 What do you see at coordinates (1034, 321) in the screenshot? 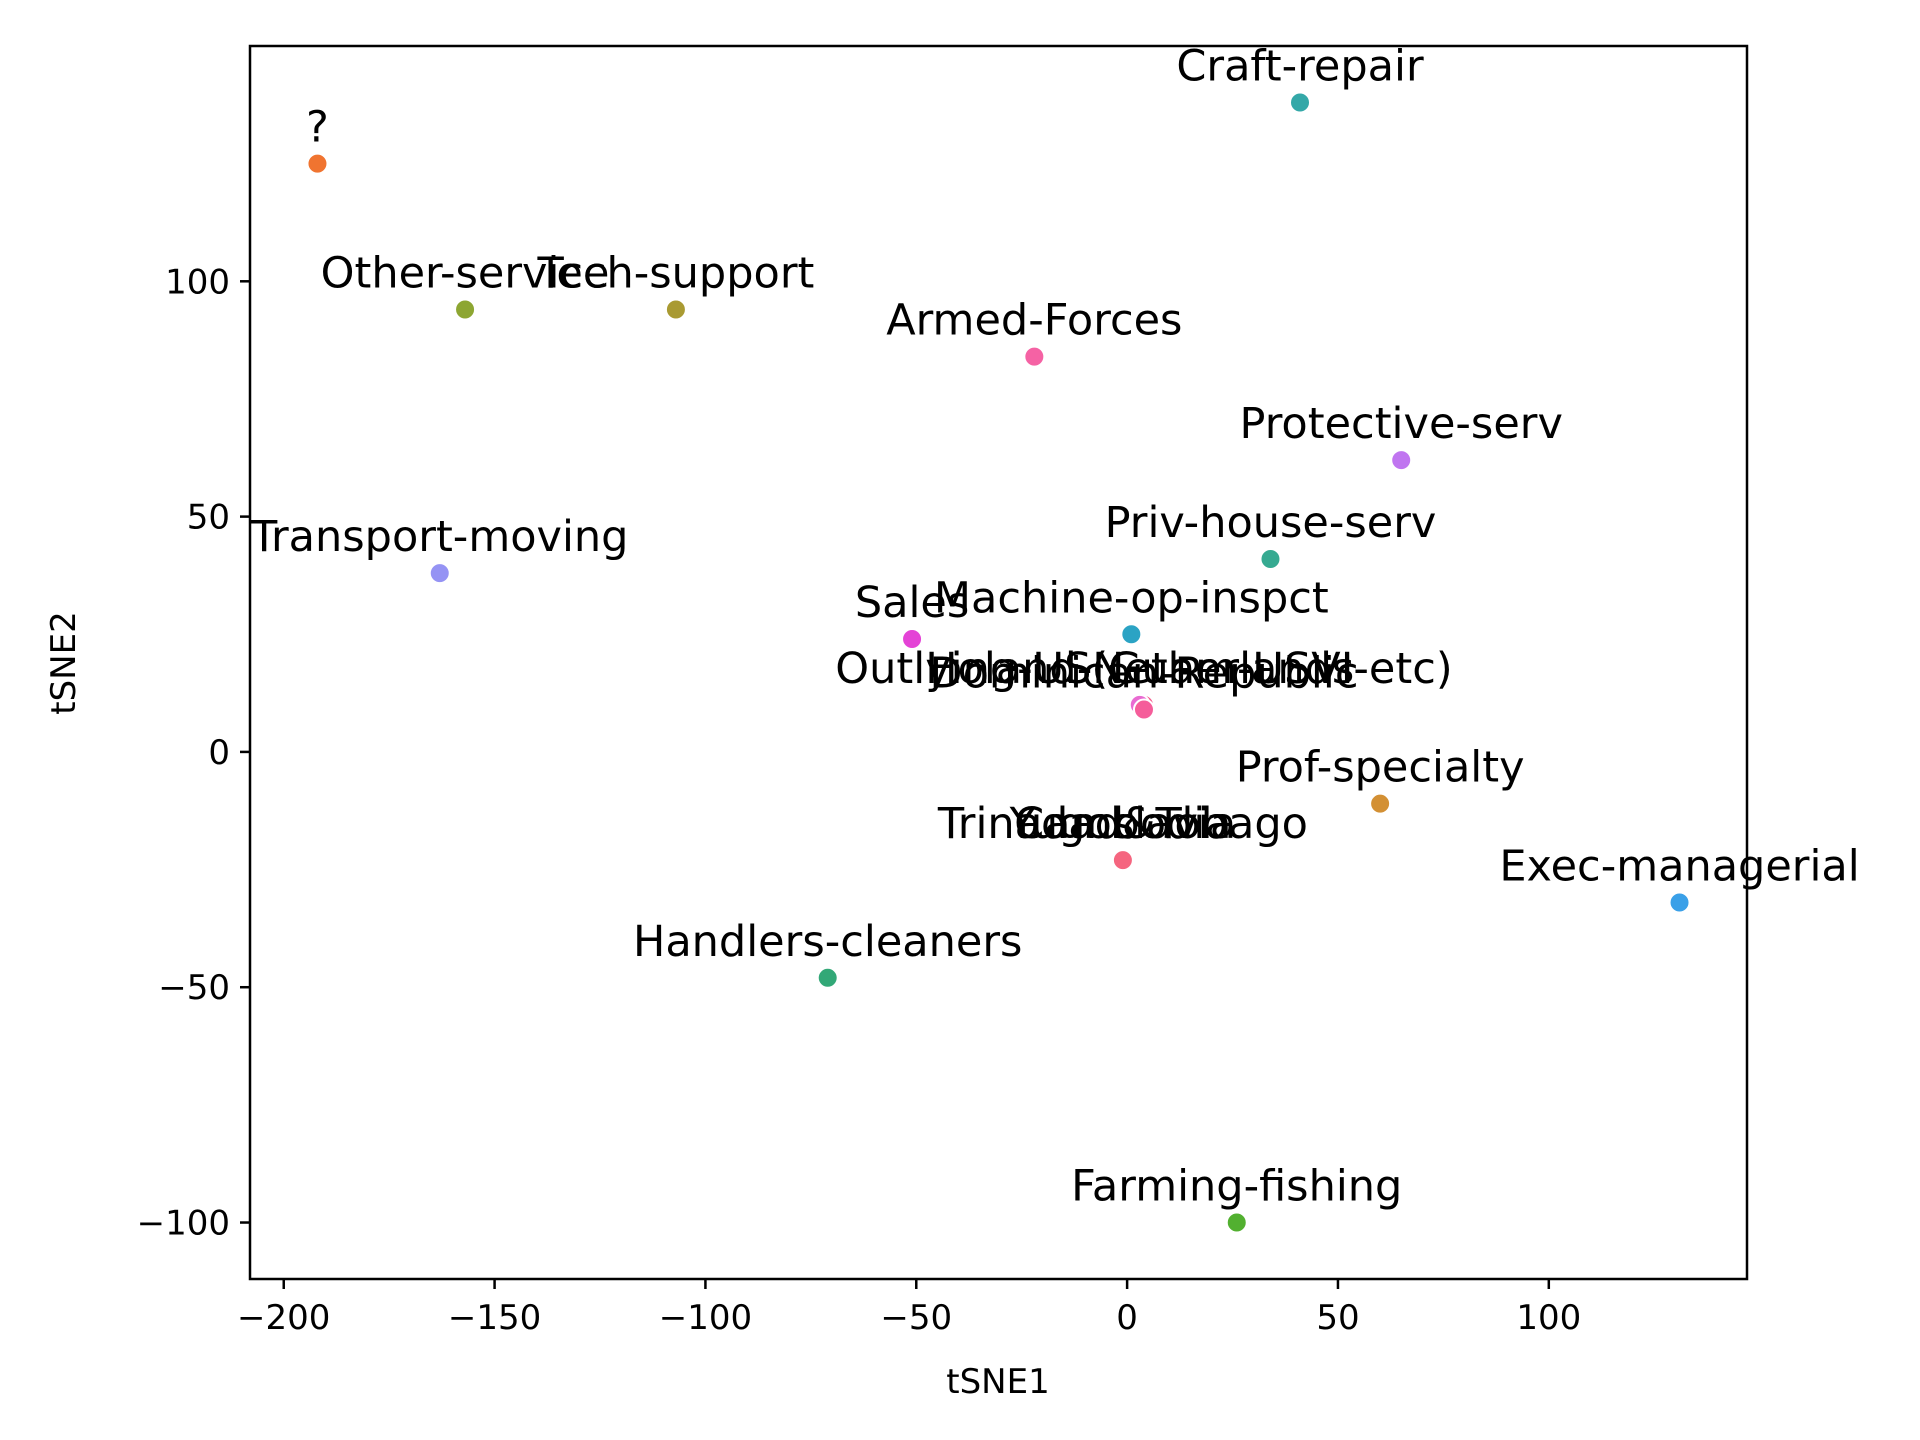
I see `point-label: Armed-Forces` at bounding box center [1034, 321].